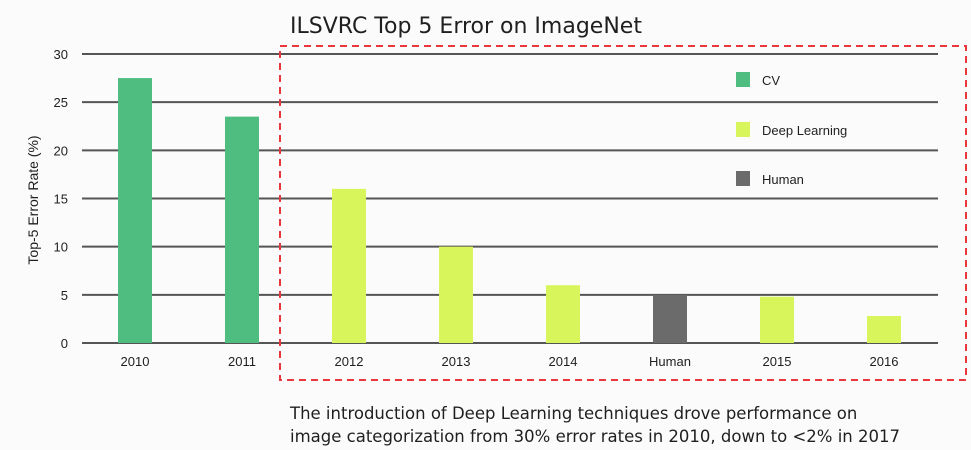 This screenshot has height=450, width=971. What do you see at coordinates (135, 361) in the screenshot?
I see `x-tick-label: 2010` at bounding box center [135, 361].